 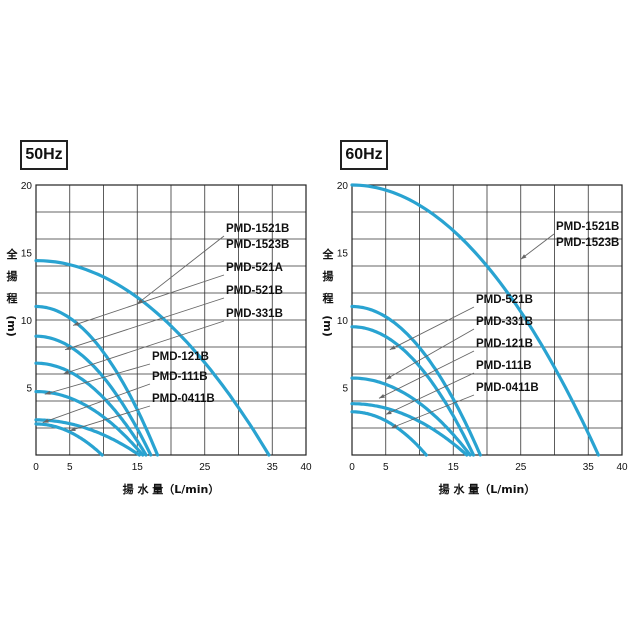 I want to click on chart-50hz-title: 50Hz, so click(x=44, y=155).